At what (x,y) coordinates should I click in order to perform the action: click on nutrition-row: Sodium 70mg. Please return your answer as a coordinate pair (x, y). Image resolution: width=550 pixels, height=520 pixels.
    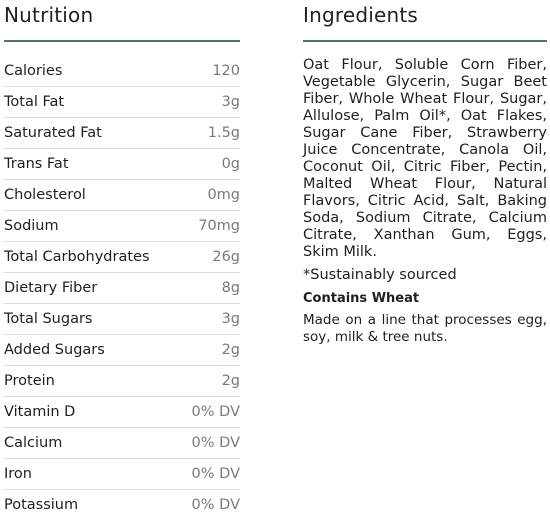
    Looking at the image, I should click on (122, 226).